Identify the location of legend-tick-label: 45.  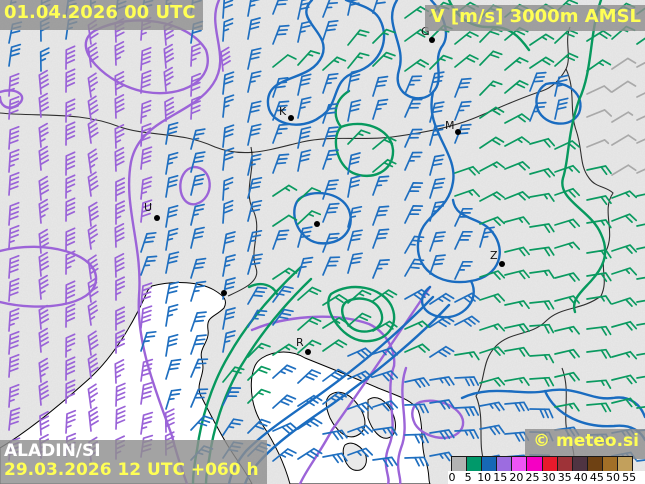
(596, 477).